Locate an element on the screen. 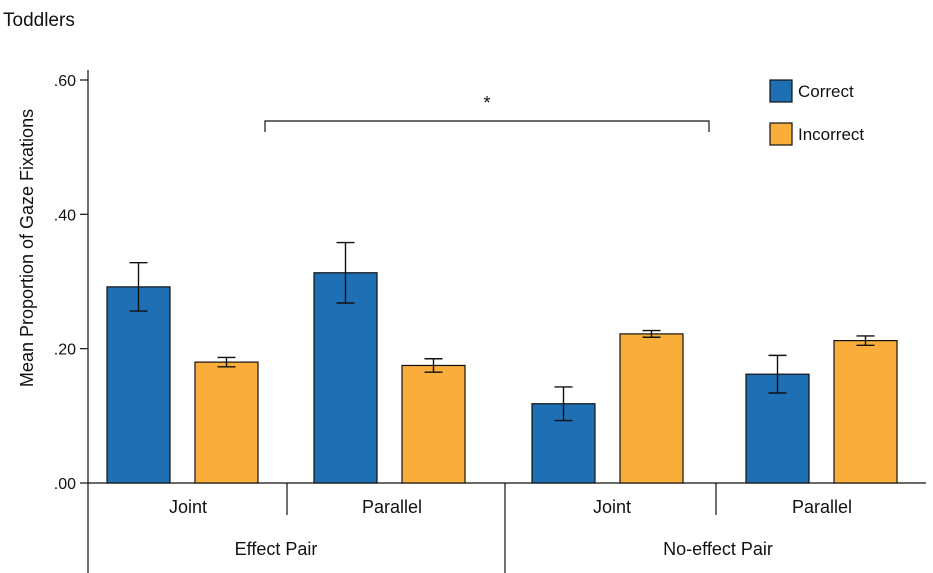 The image size is (933, 573). y-tick-label: .20 is located at coordinates (65, 350).